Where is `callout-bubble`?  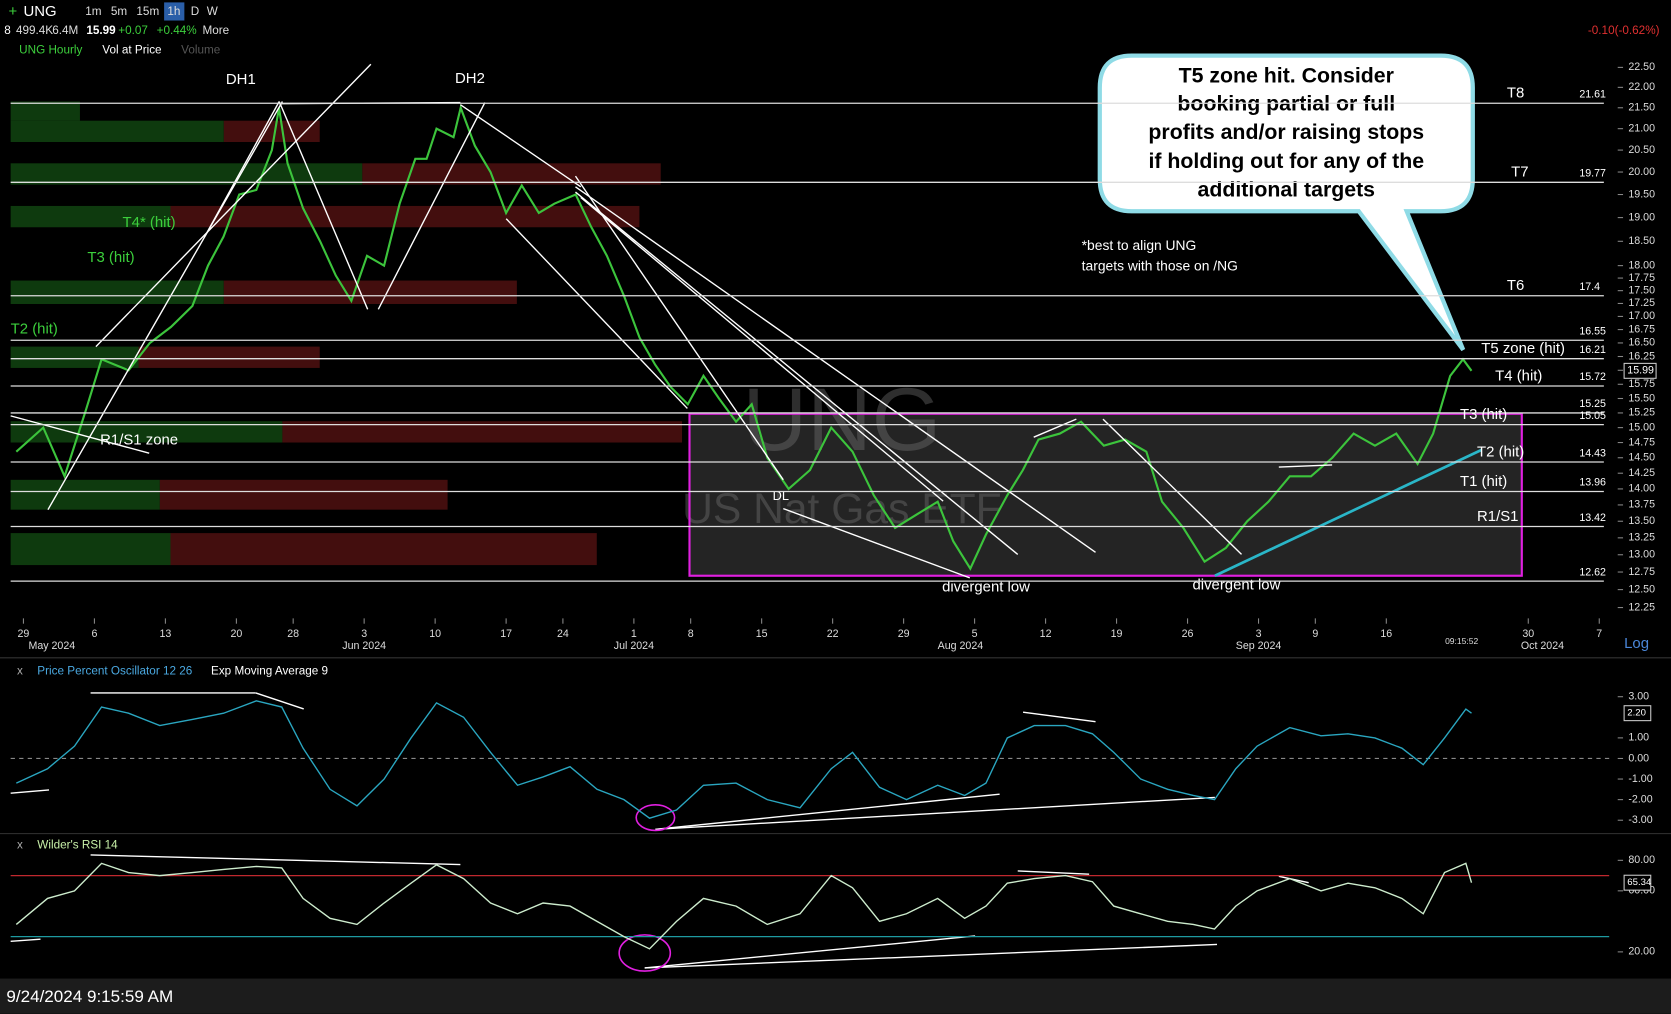
callout-bubble is located at coordinates (1286, 202).